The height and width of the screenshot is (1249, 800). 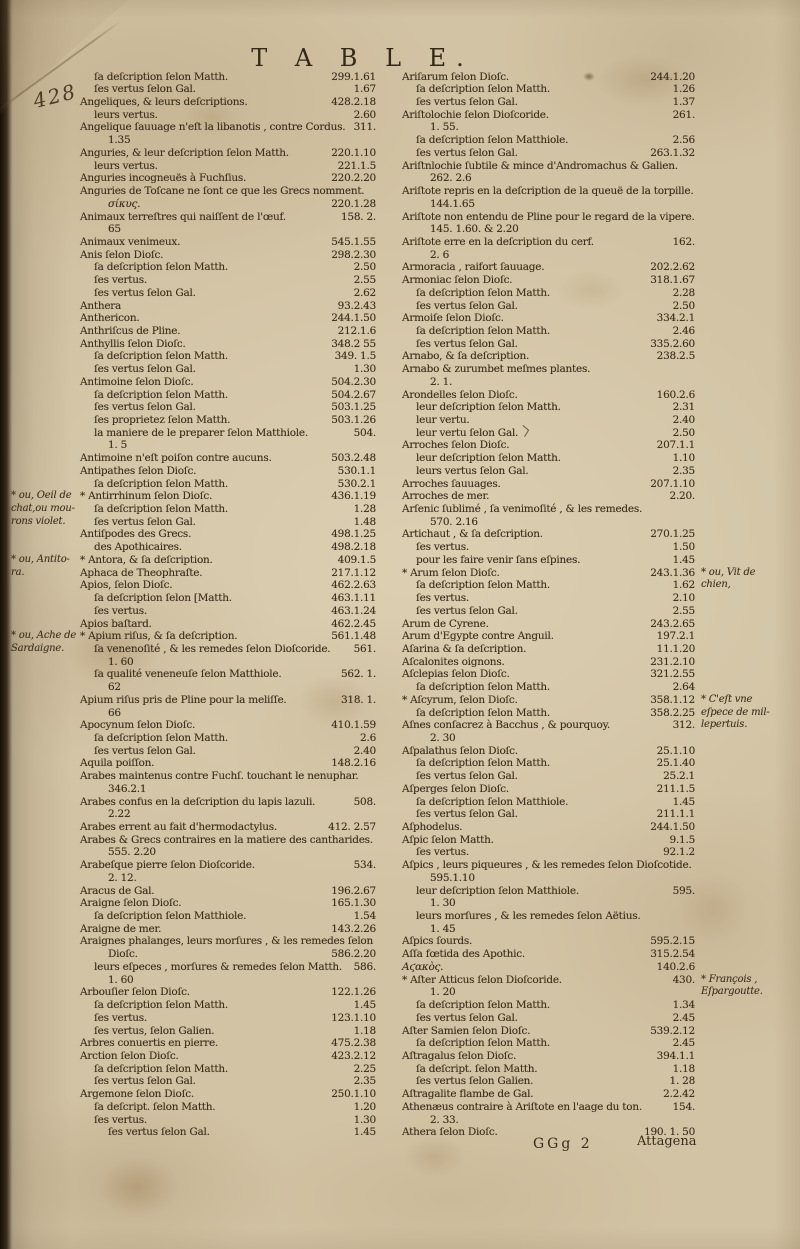 I want to click on index-line: 65, so click(x=228, y=229).